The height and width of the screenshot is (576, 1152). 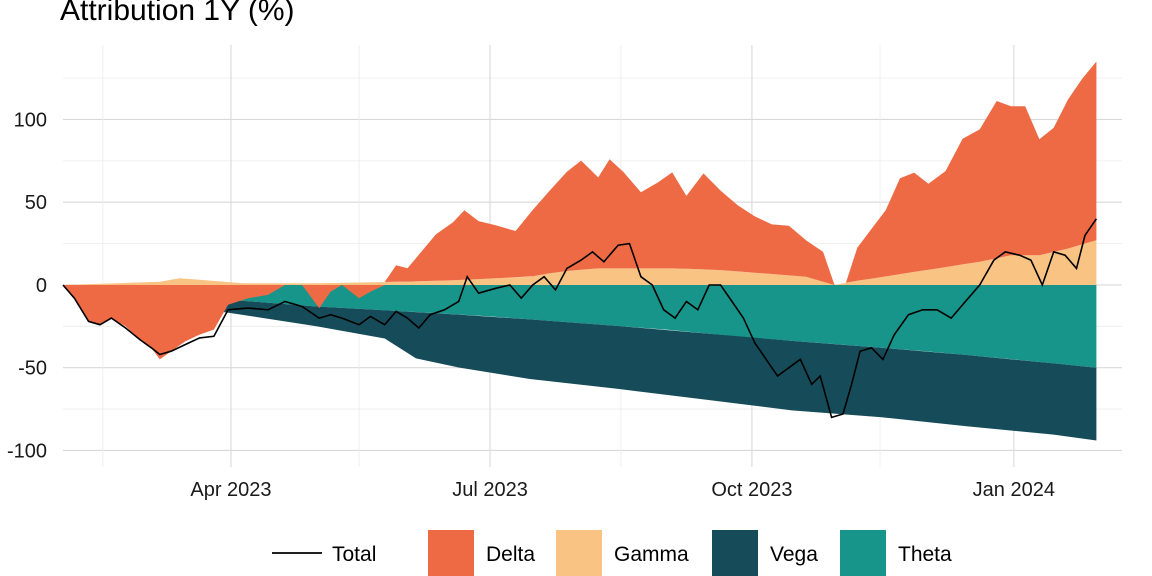 I want to click on legend-vega-label: Vega, so click(x=794, y=554).